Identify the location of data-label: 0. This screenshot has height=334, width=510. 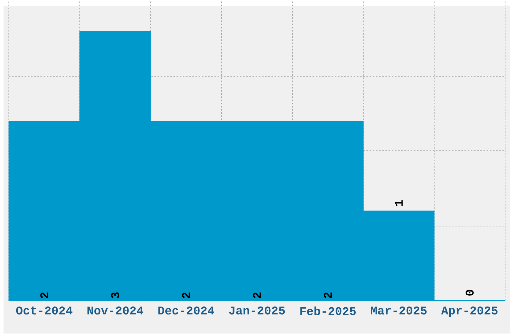
(470, 293).